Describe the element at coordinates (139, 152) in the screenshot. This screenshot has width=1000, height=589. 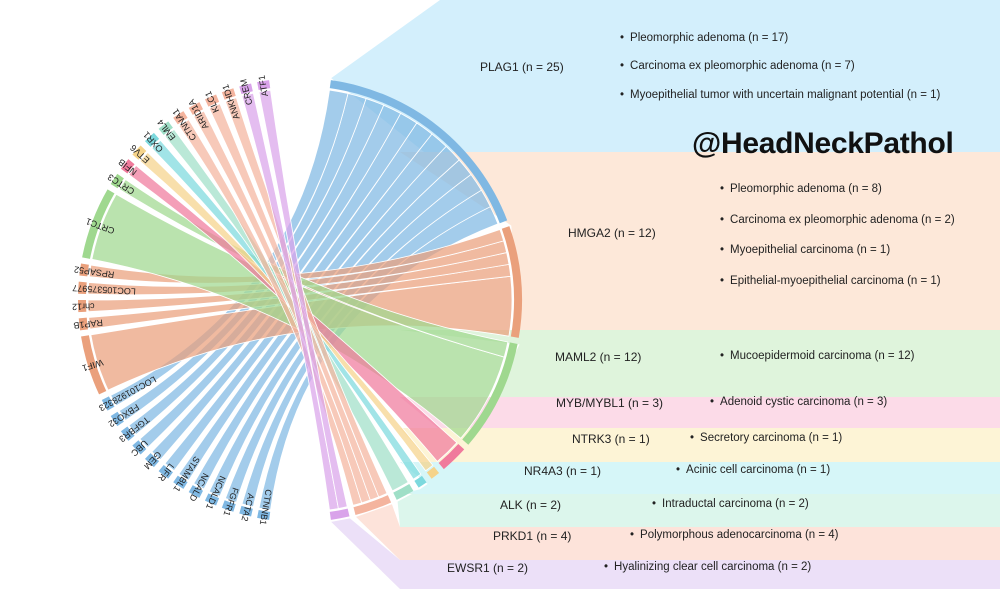
I see `arc-etv6` at that location.